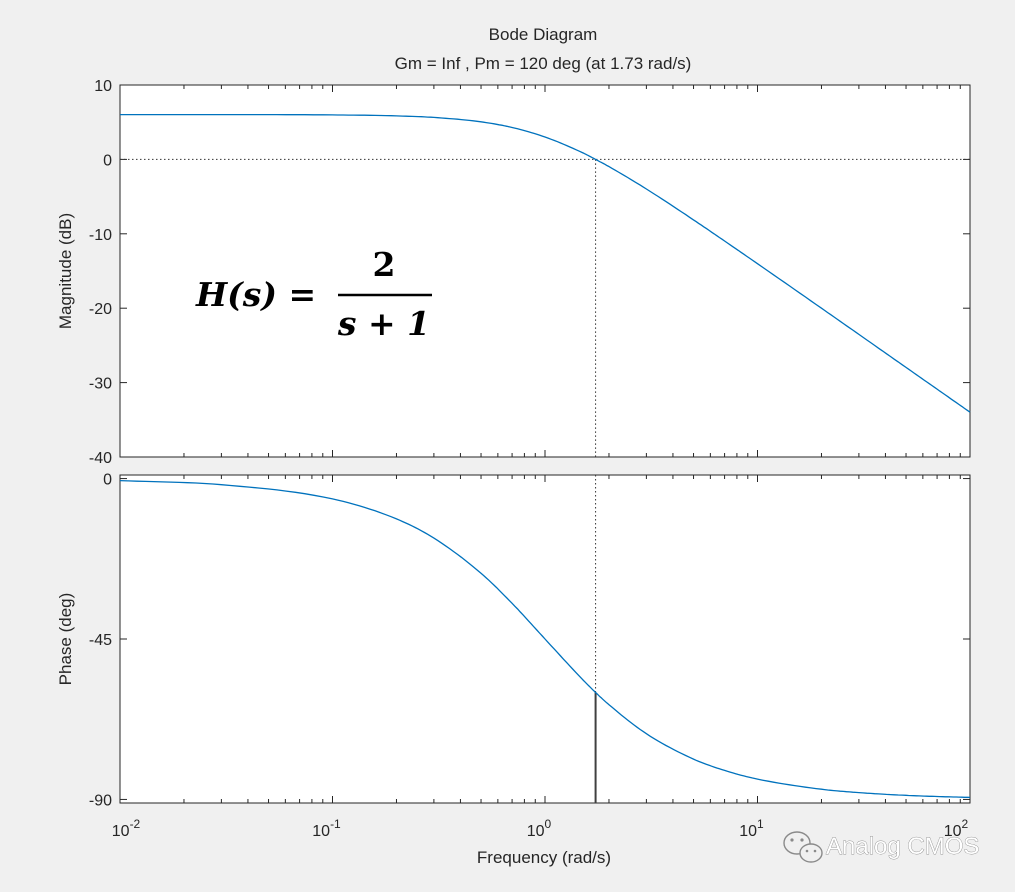  What do you see at coordinates (100, 458) in the screenshot?
I see `y-tick-label: -40` at bounding box center [100, 458].